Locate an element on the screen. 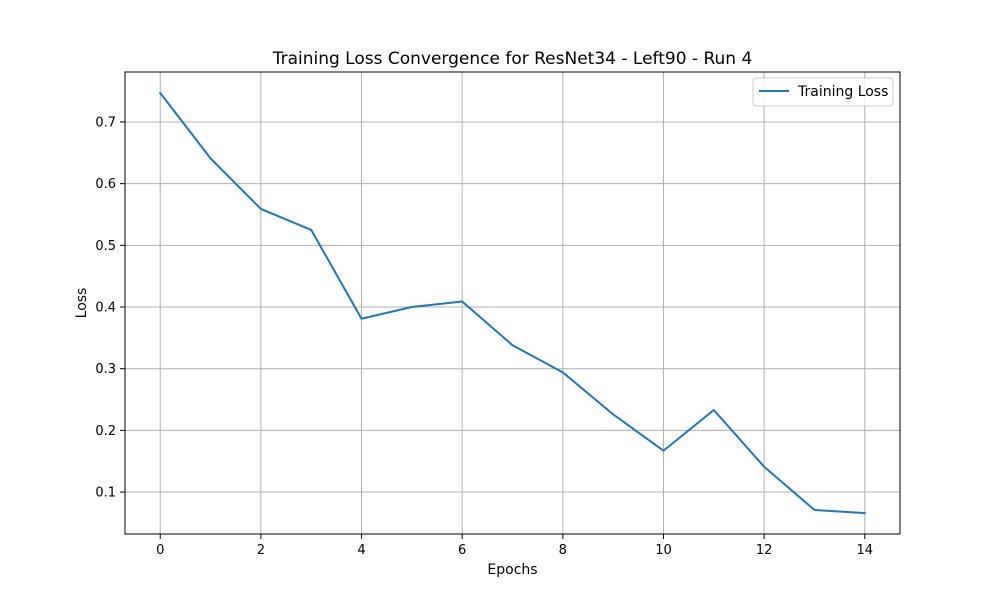 The width and height of the screenshot is (1000, 600). x-tick-label: 4 is located at coordinates (361, 550).